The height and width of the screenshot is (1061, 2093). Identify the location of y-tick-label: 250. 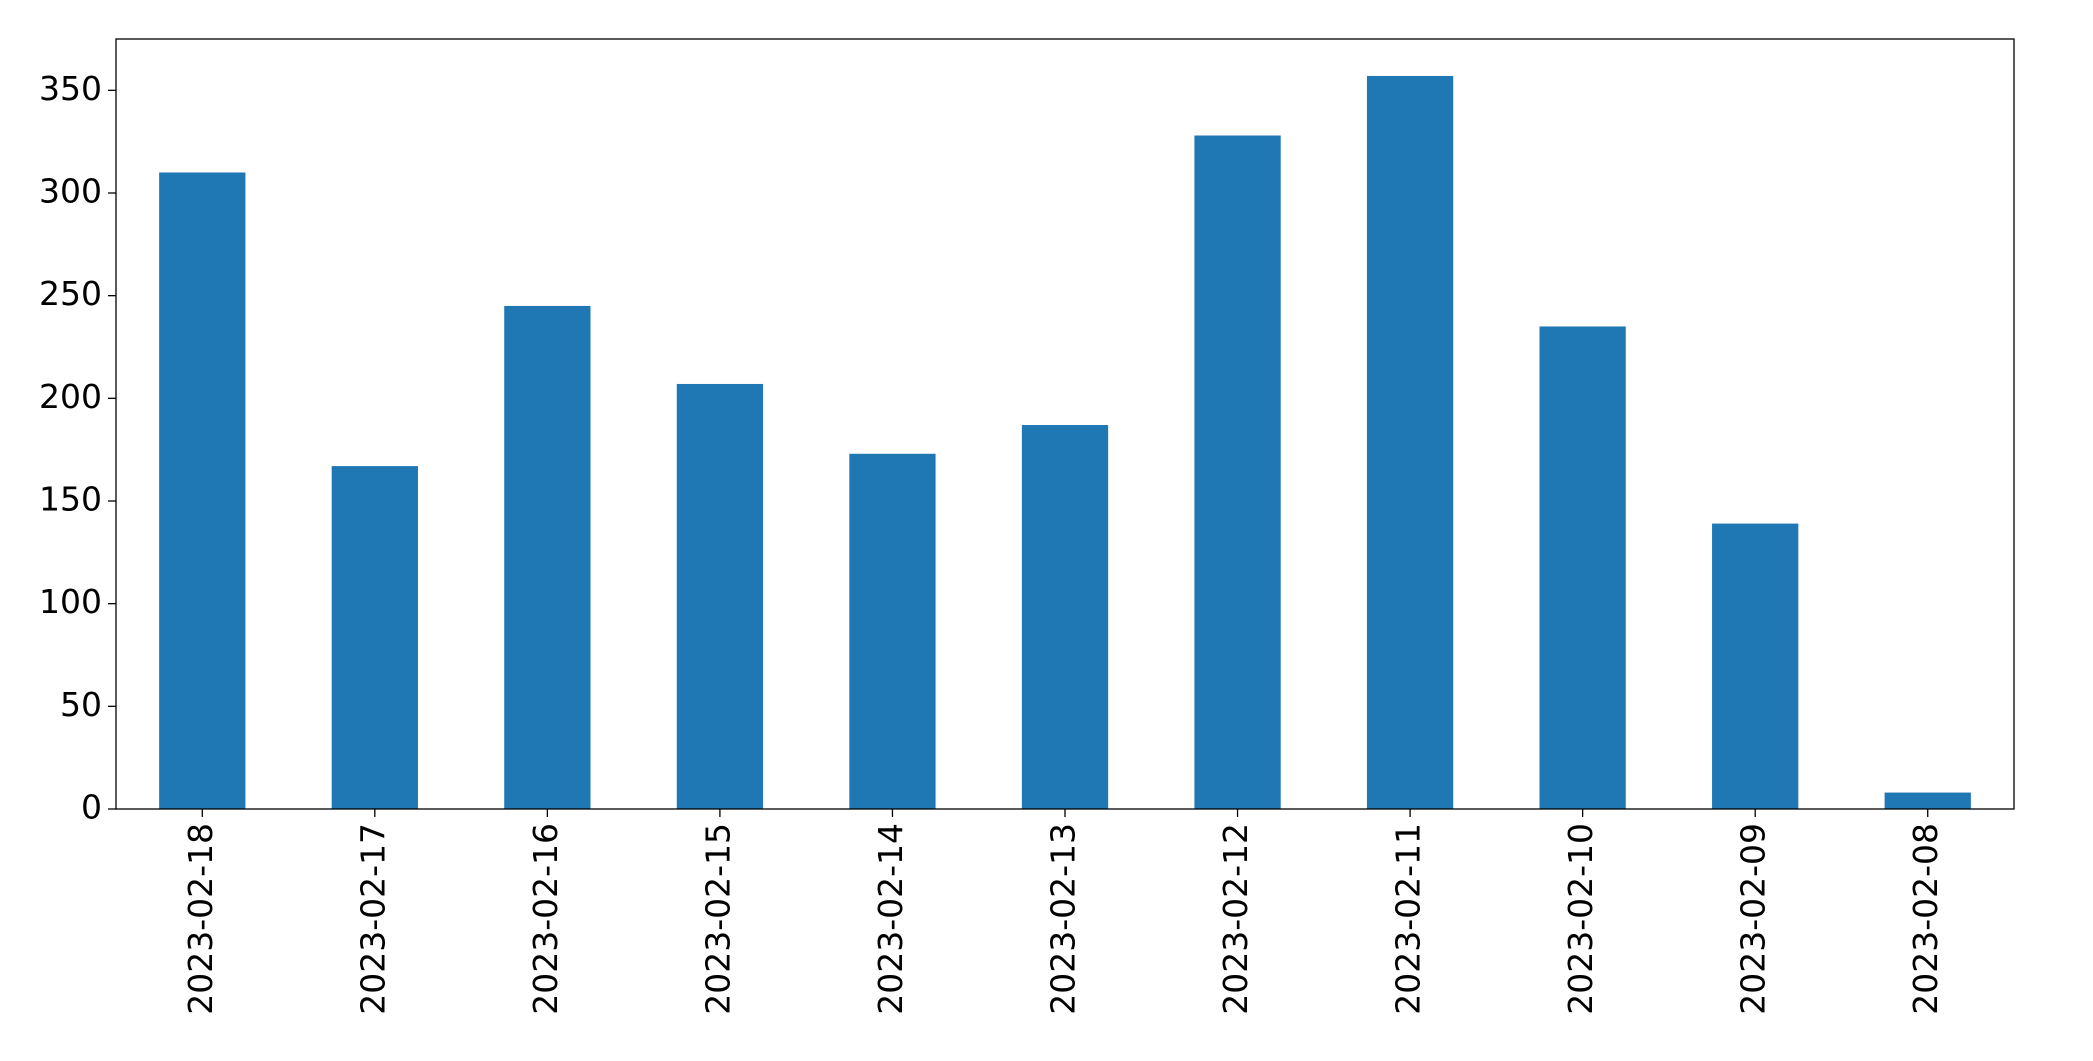
(70, 293).